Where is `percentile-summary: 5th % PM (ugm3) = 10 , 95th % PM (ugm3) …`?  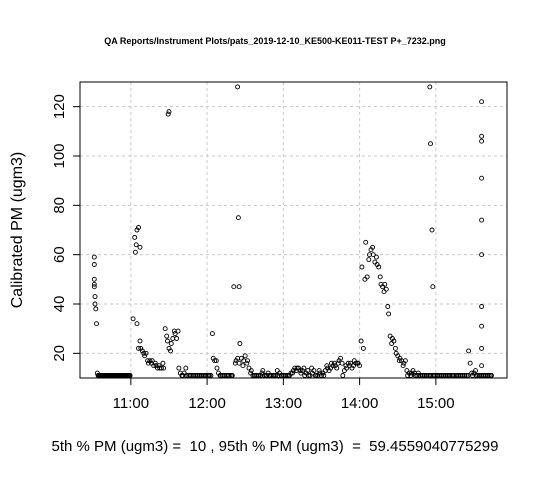 percentile-summary: 5th % PM (ugm3) = 10 , 95th % PM (ugm3) … is located at coordinates (275, 446).